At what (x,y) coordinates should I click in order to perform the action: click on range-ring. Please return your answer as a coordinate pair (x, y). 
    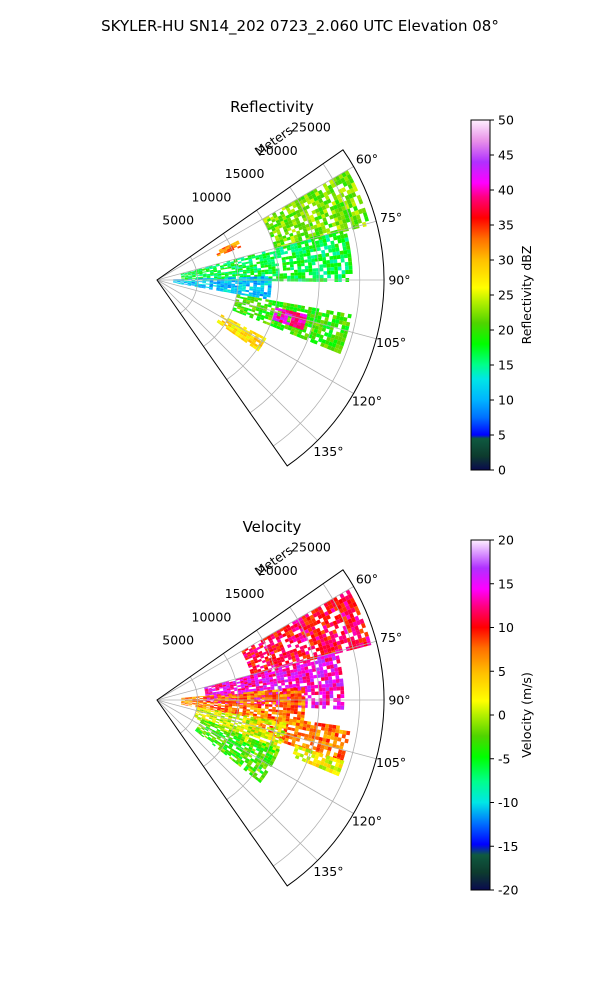
    Looking at the image, I should click on (316, 305).